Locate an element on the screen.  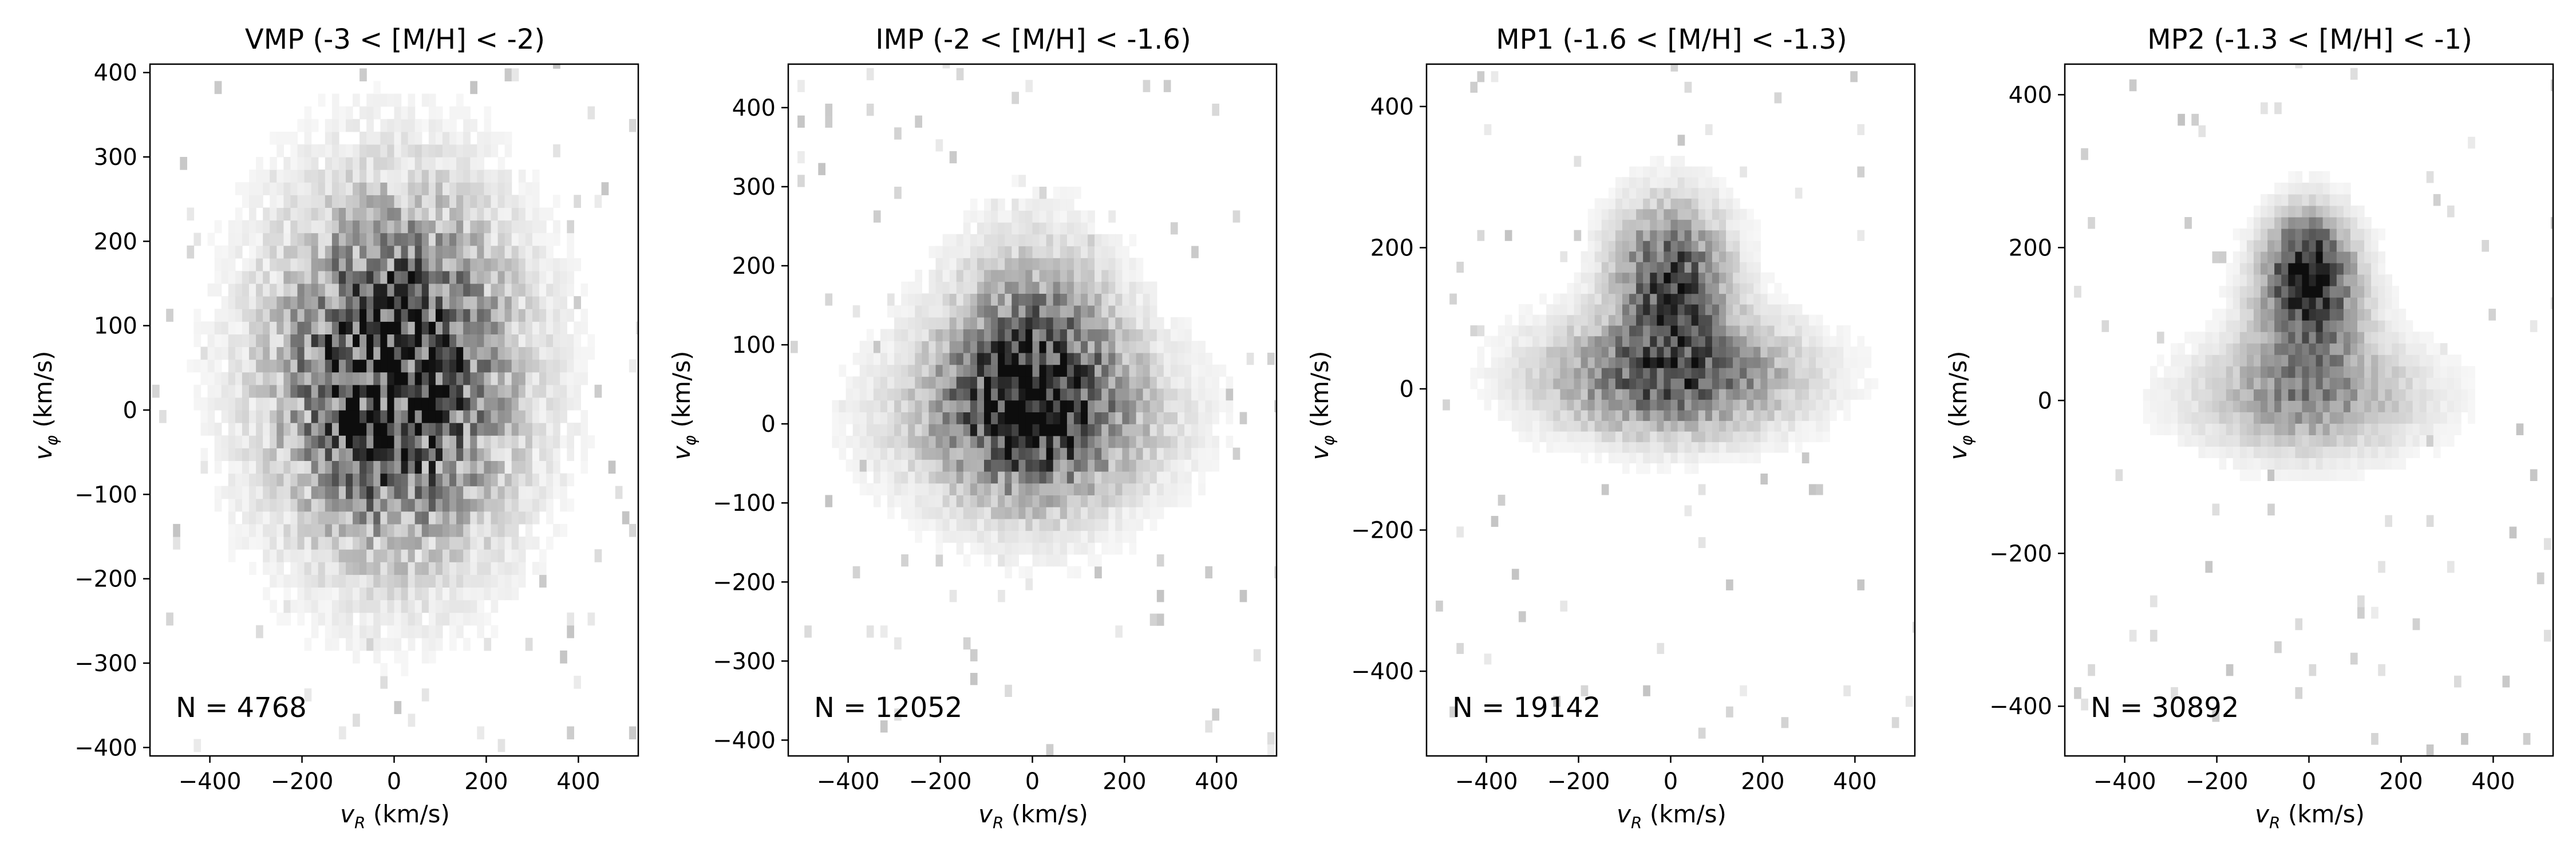
y-tick-label: 300 is located at coordinates (754, 187).